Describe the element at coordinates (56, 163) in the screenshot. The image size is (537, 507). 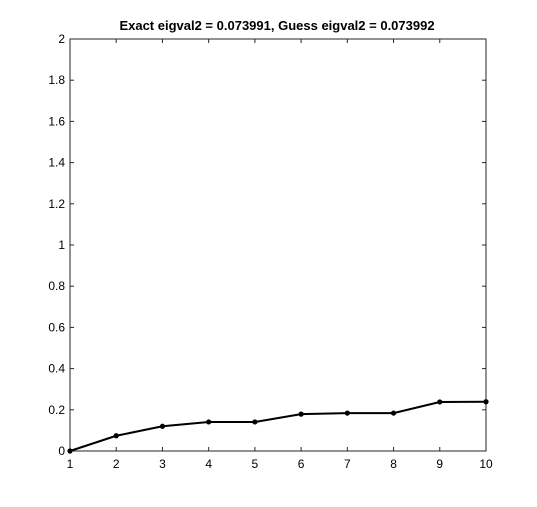
I see `y-tick-label: 1.4` at that location.